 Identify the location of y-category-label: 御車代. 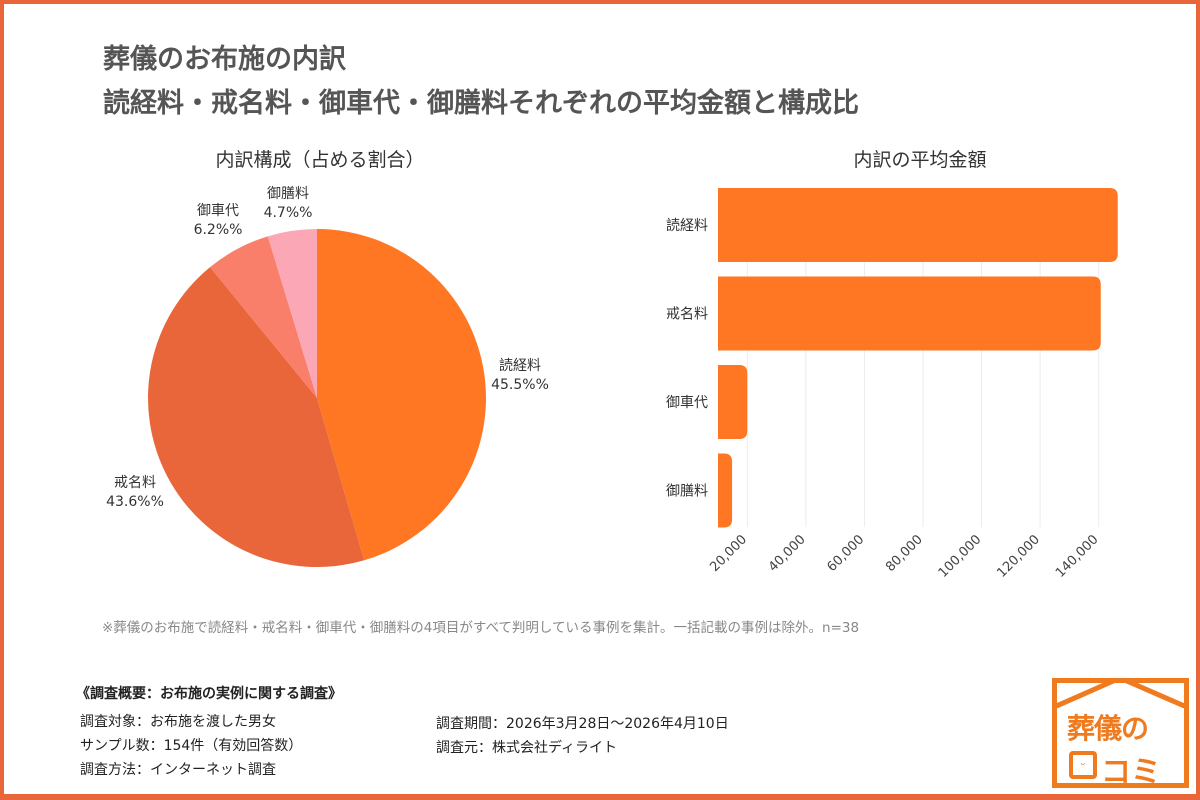
(687, 402).